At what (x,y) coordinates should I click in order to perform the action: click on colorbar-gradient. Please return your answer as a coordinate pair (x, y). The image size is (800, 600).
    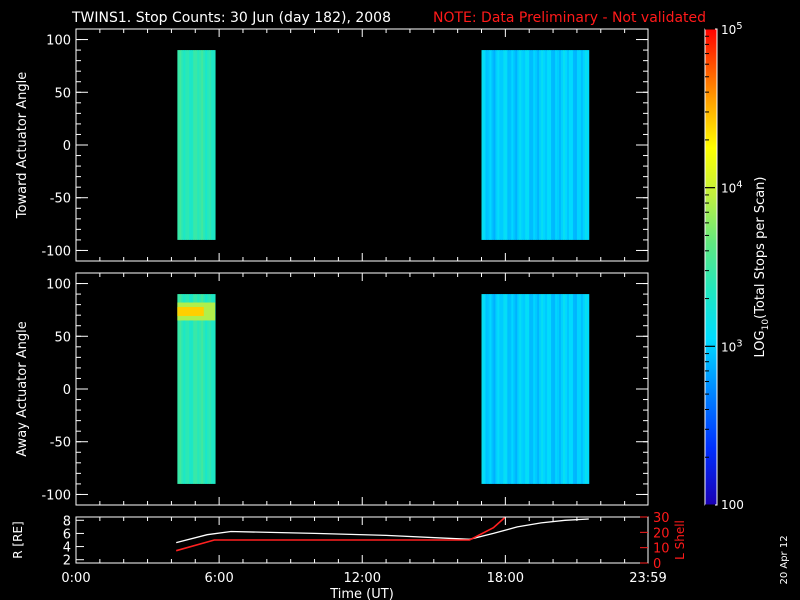
    Looking at the image, I should click on (711, 267).